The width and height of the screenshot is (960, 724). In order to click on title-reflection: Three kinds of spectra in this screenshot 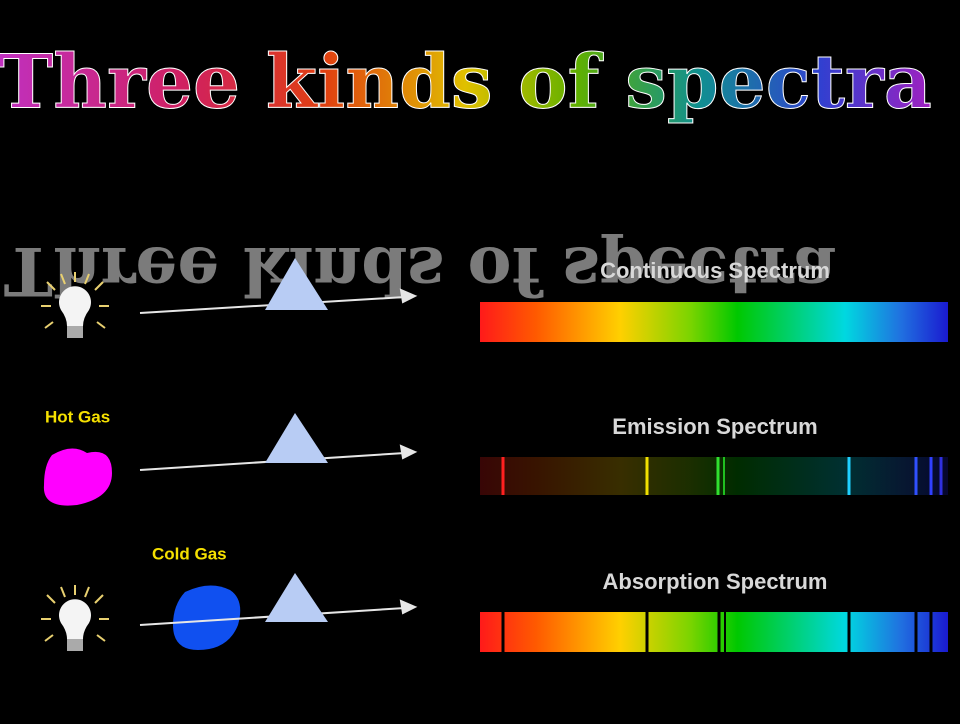, I will do `click(420, 271)`.